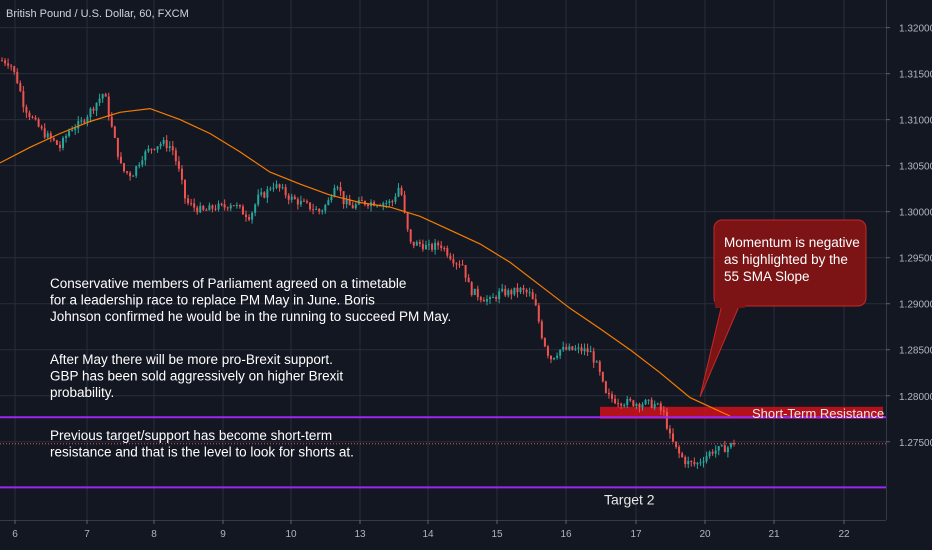 Image resolution: width=932 pixels, height=550 pixels. What do you see at coordinates (915, 259) in the screenshot?
I see `y-tick-label: 1.29500` at bounding box center [915, 259].